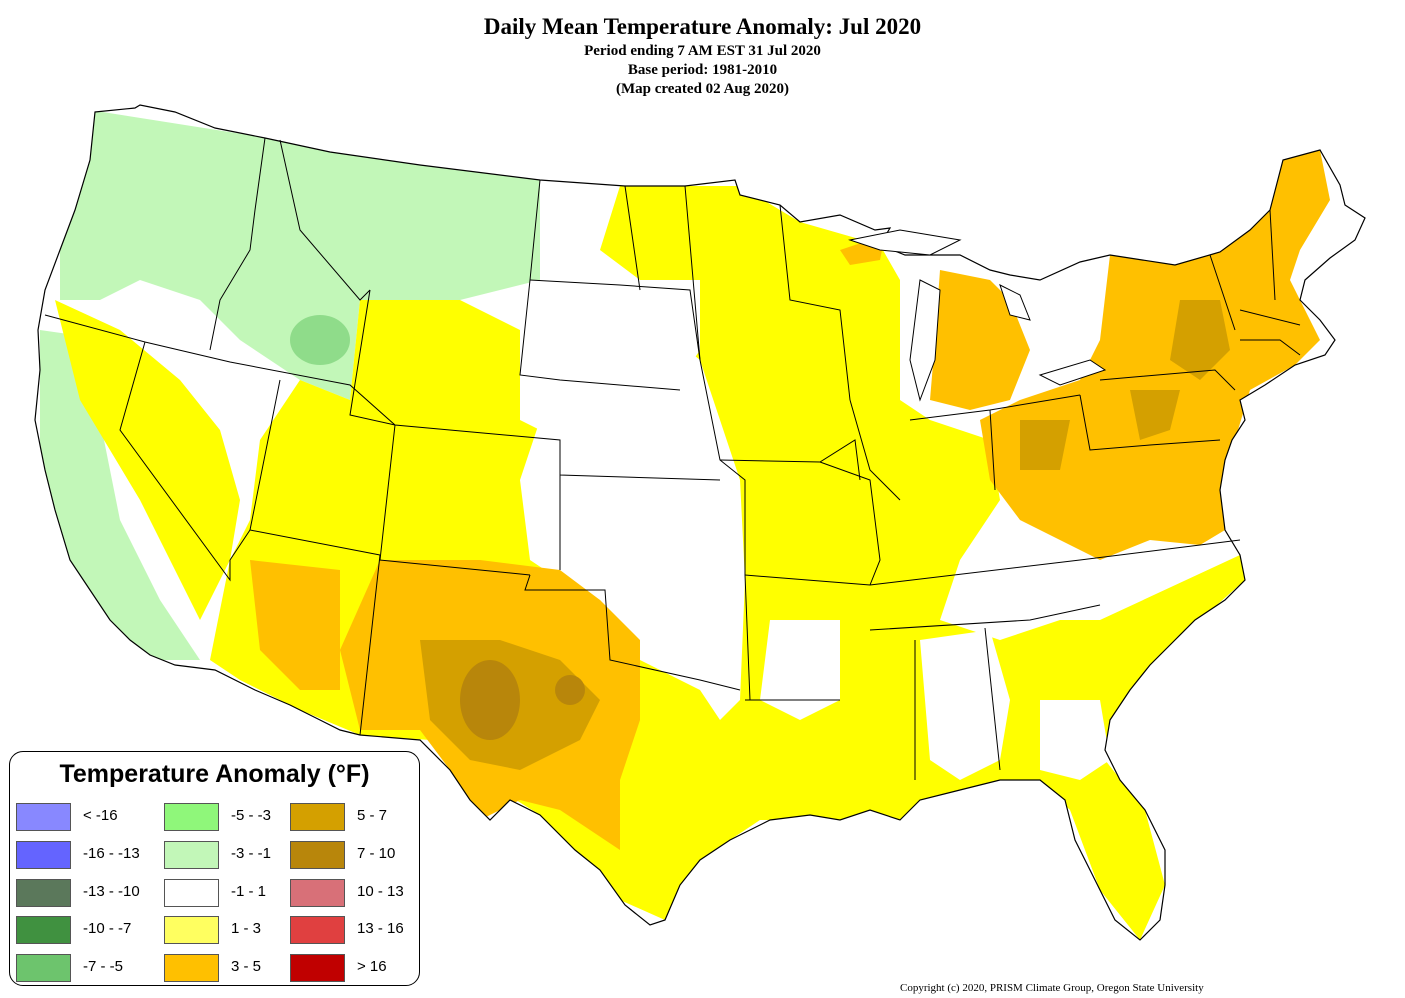 The height and width of the screenshot is (998, 1405). Describe the element at coordinates (702, 26) in the screenshot. I see `map-title: Daily Mean Temperature Anomaly: Jul 2020` at that location.